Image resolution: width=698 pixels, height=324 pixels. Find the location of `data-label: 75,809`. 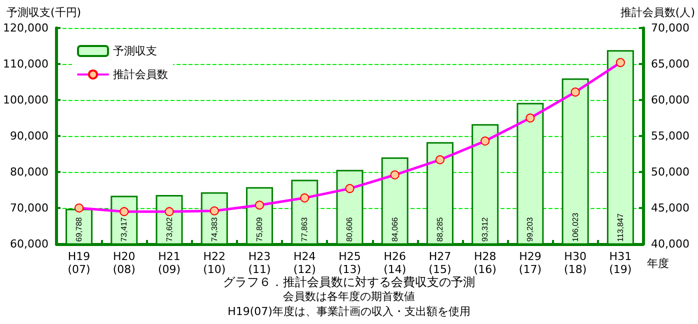

data-label: 75,809 is located at coordinates (259, 229).